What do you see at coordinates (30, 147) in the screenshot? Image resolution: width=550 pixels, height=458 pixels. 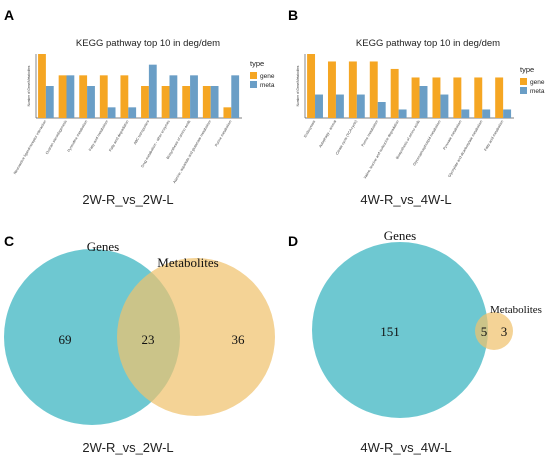 I see `chart-a-category-label-1: Neuroactive ligand-receptor interaction` at bounding box center [30, 147].